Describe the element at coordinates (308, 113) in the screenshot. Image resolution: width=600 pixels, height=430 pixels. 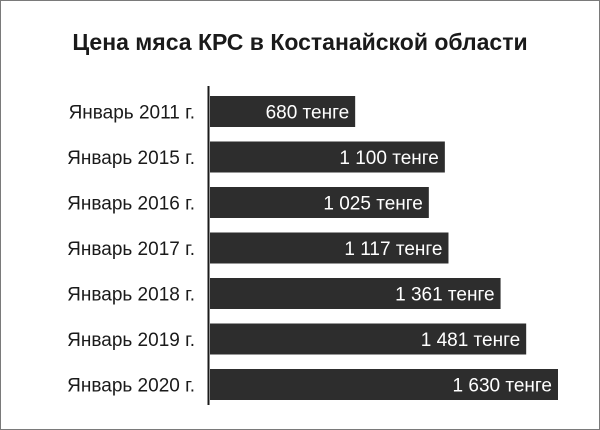
I see `value-label-1: 680 тенге` at that location.